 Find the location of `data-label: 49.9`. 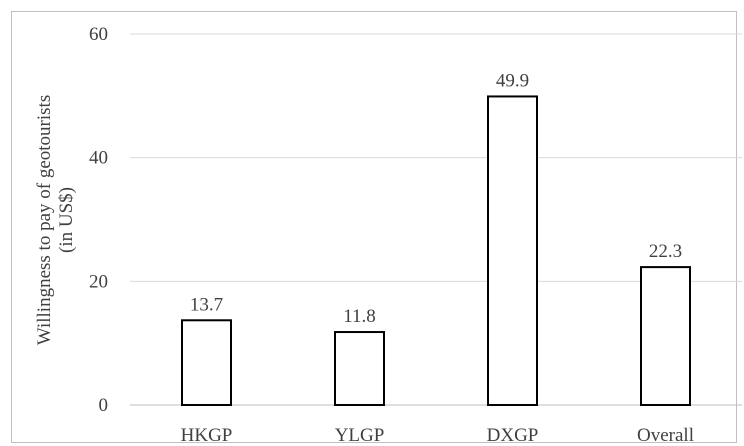

data-label: 49.9 is located at coordinates (512, 80).